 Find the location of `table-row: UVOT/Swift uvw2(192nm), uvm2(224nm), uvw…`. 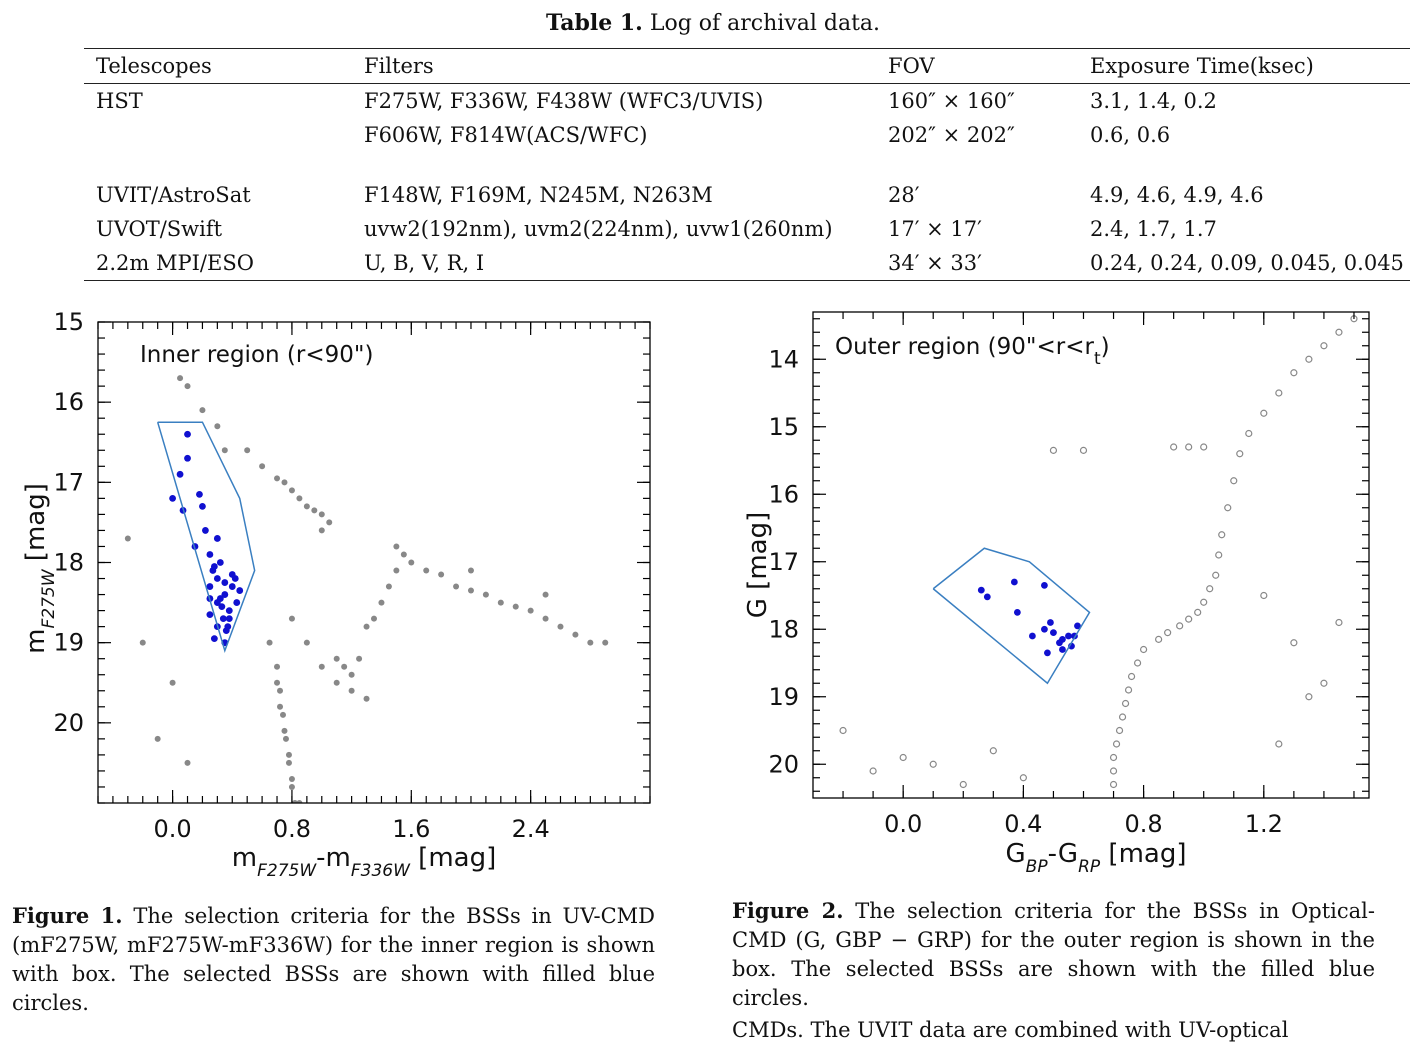

table-row: UVOT/Swift uvw2(192nm), uvm2(224nm), uvw… is located at coordinates (747, 229).